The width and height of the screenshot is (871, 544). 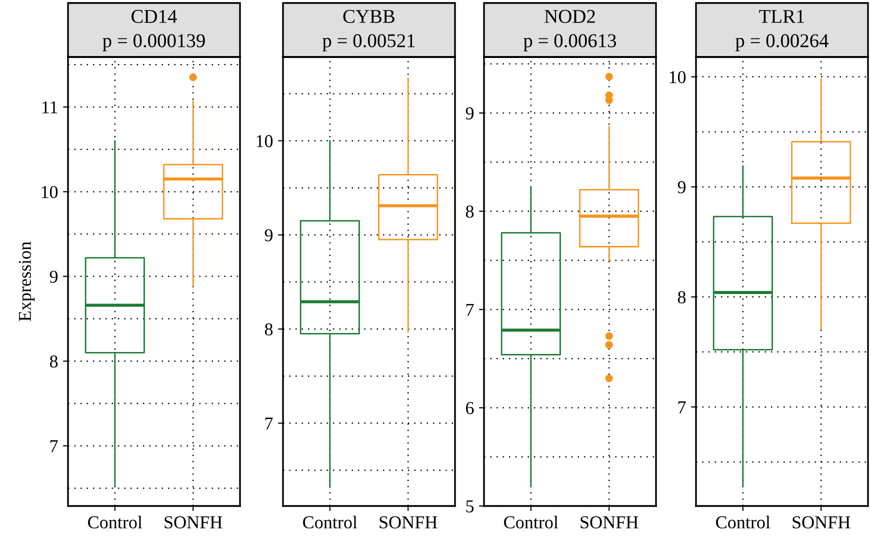 What do you see at coordinates (782, 43) in the screenshot?
I see `chart-subtitle: p = 0.00264` at bounding box center [782, 43].